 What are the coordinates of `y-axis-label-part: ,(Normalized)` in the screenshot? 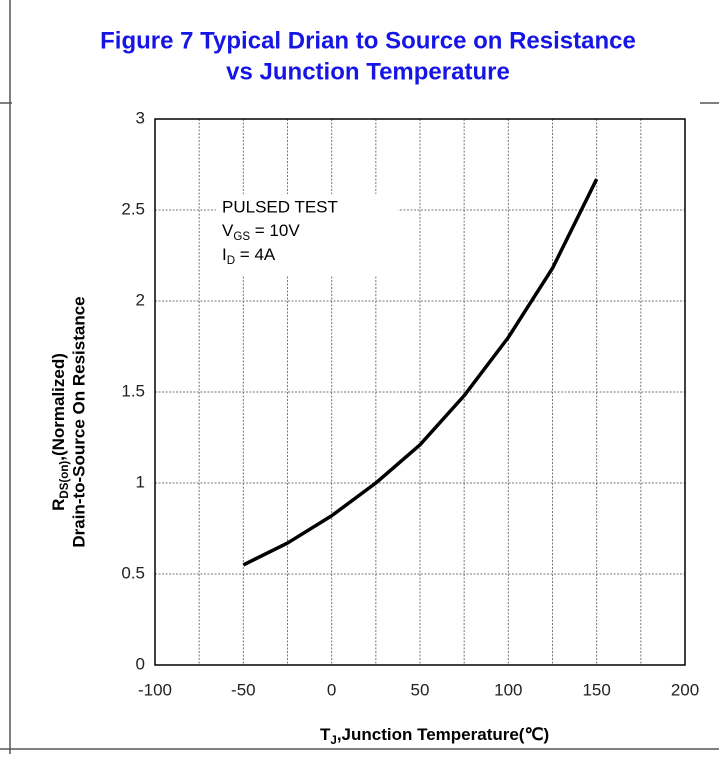 It's located at (58, 407).